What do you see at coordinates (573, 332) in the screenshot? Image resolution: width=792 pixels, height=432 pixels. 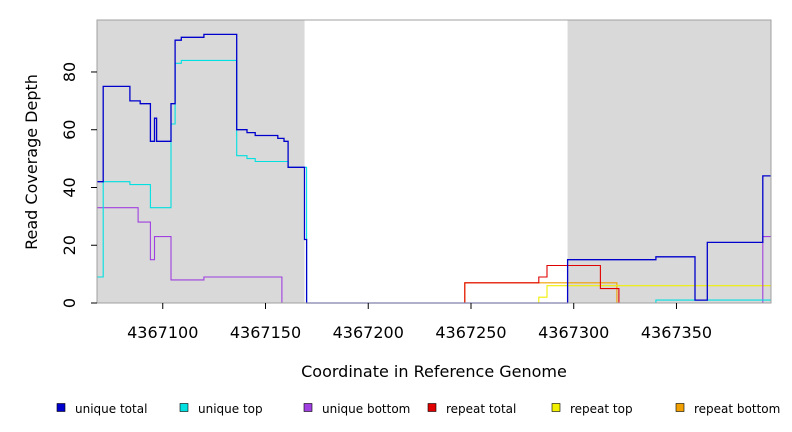 I see `x-tick-label: 4367300` at bounding box center [573, 332].